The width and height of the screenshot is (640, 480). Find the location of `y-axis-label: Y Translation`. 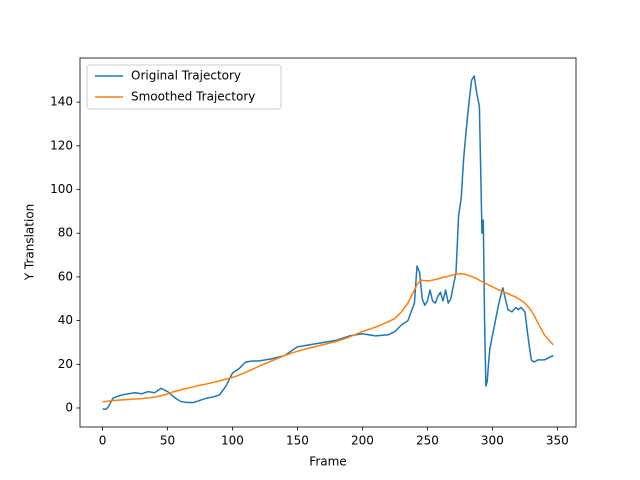

y-axis-label: Y Translation is located at coordinates (30, 243).